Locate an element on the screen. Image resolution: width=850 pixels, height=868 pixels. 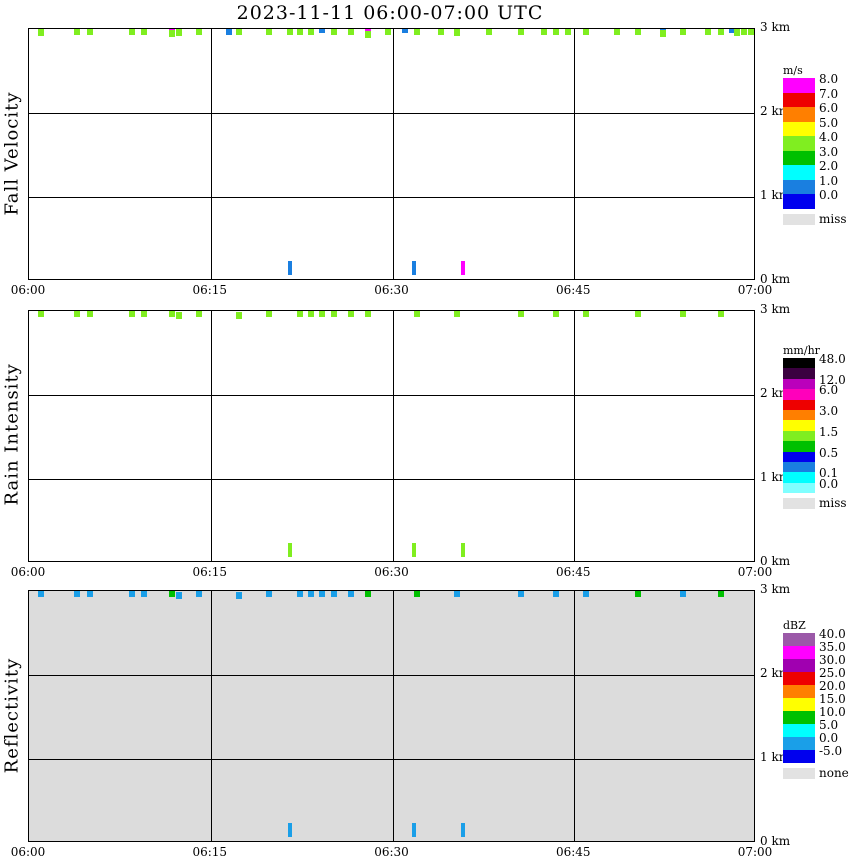
colorbar-tick-label: 3.0 is located at coordinates (829, 411).